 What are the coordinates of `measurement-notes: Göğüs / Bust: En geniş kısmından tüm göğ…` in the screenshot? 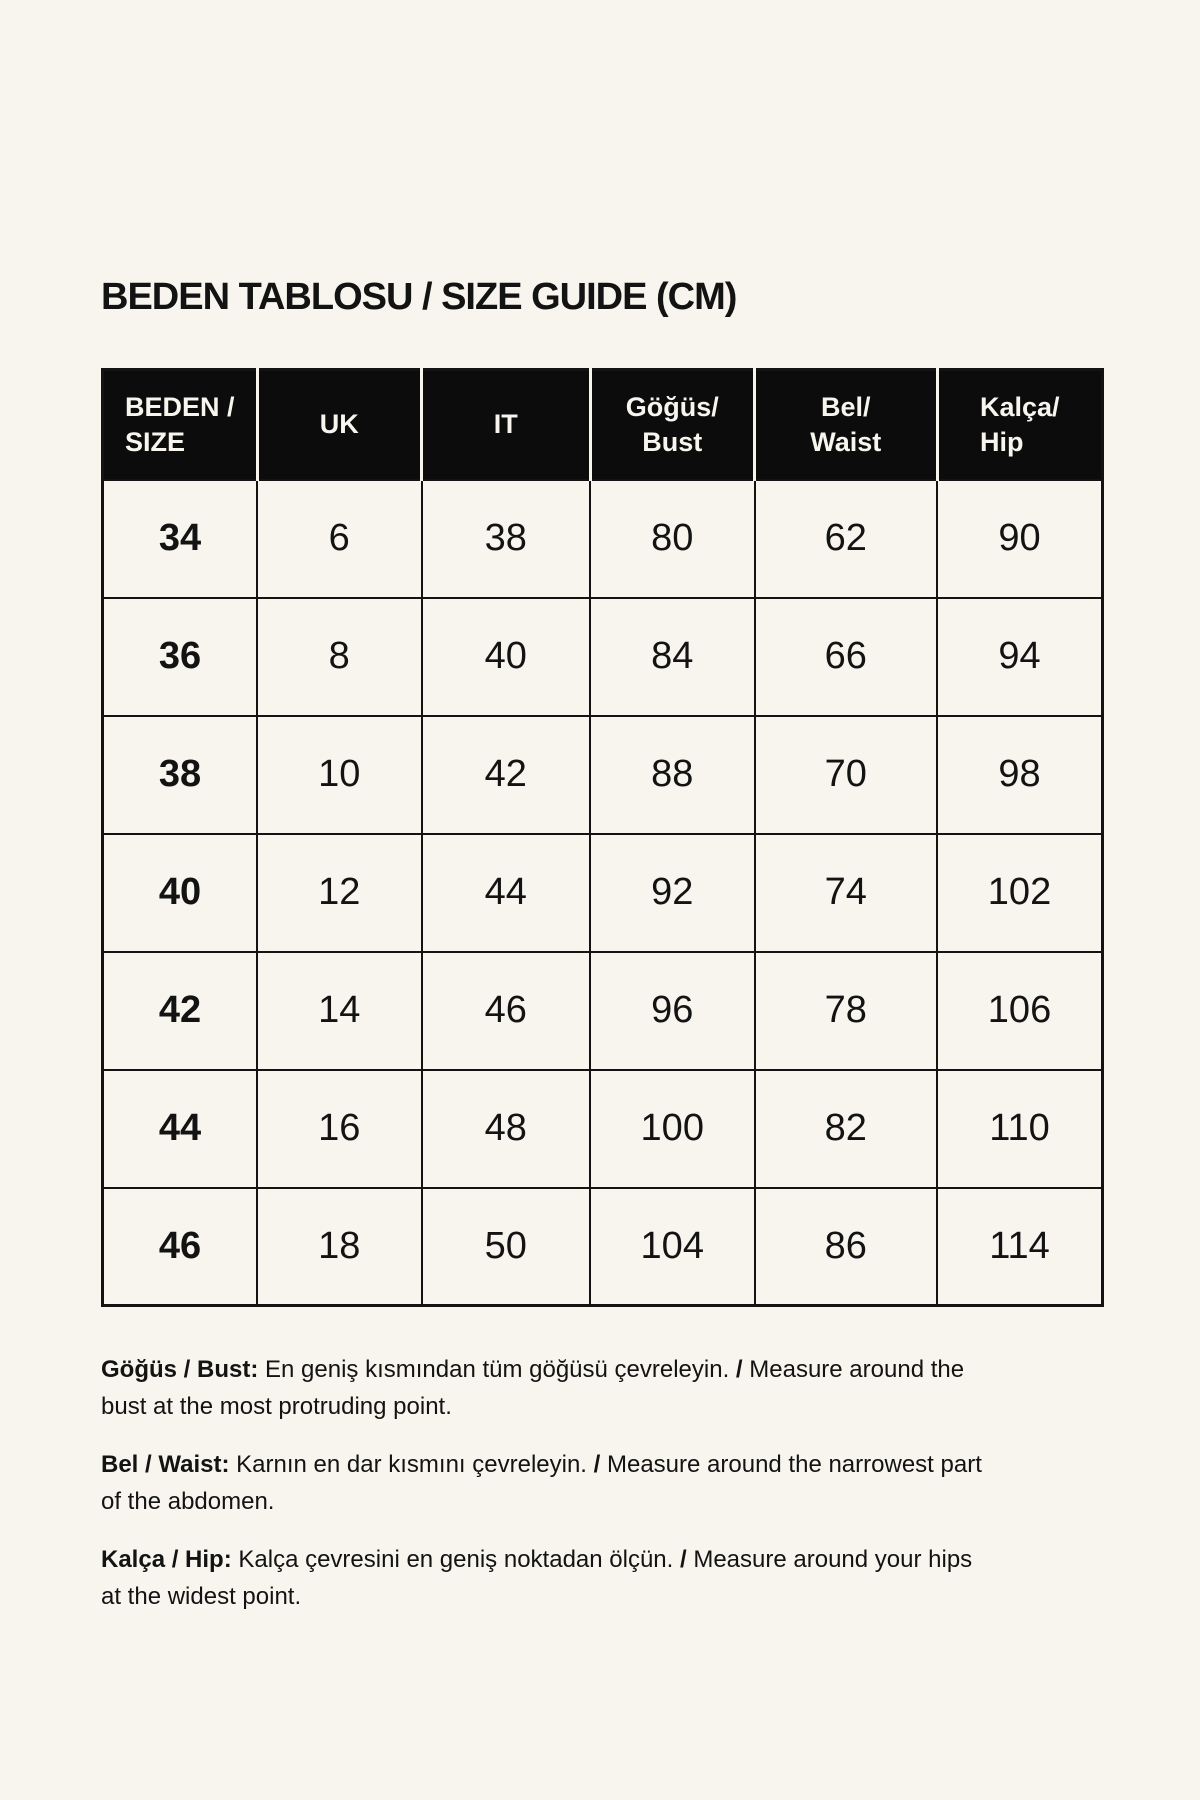 It's located at (543, 1483).